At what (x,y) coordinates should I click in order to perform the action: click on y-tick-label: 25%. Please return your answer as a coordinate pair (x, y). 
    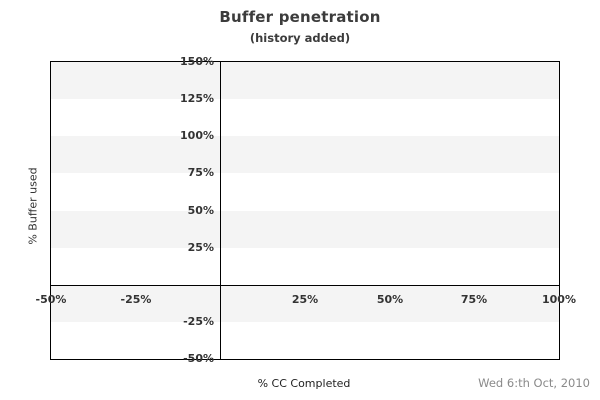
    Looking at the image, I should click on (200, 247).